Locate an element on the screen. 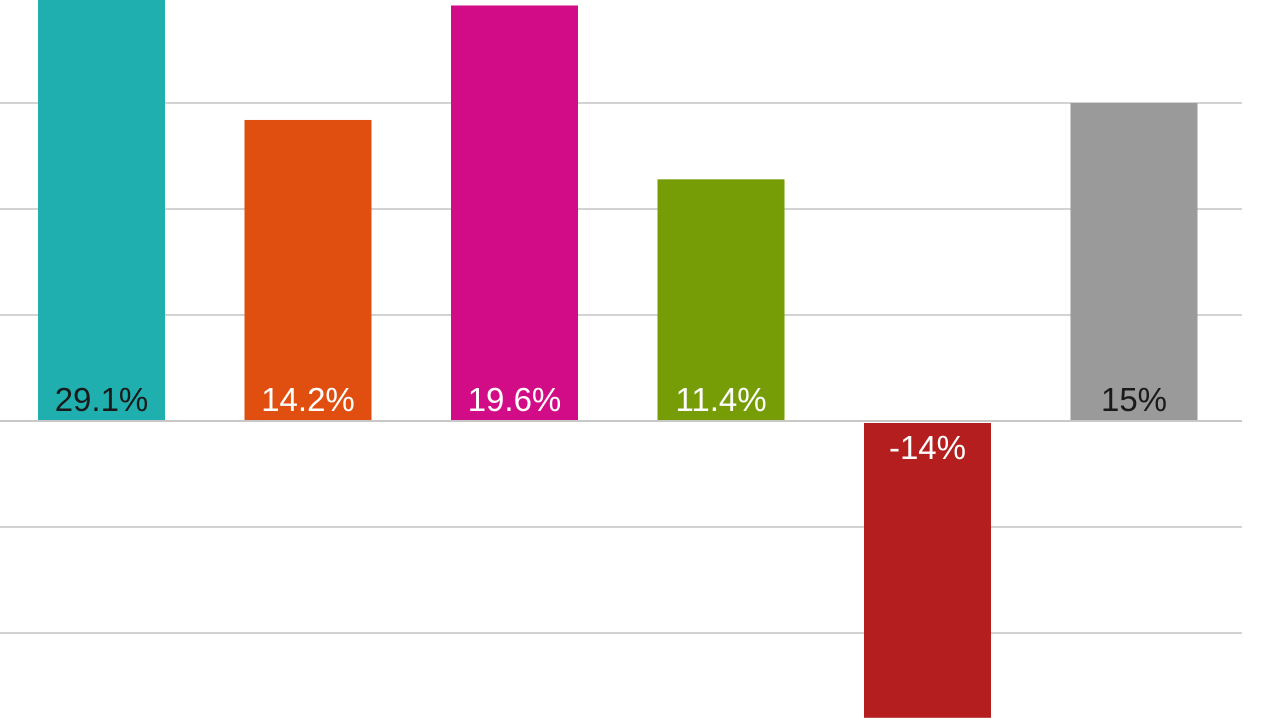 This screenshot has height=720, width=1279. data-label-2: 14.2% is located at coordinates (308, 399).